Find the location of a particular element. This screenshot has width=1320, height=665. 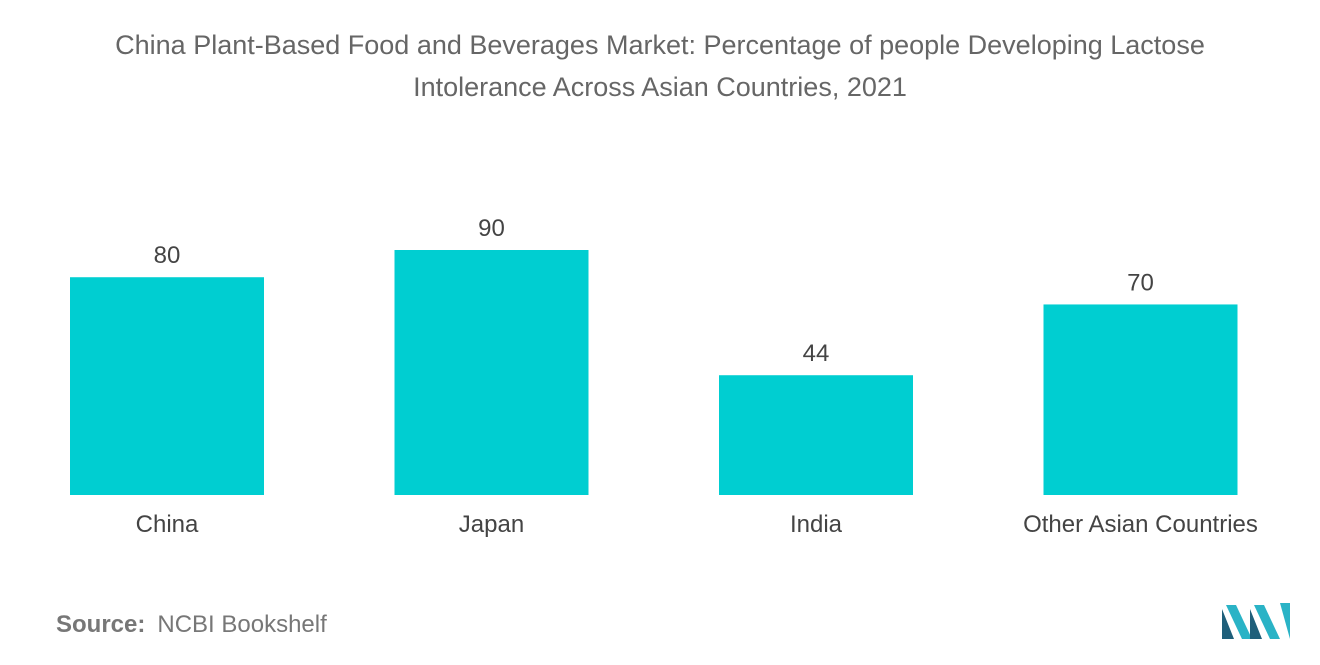

source-note: Source: NCBI Bookshelf is located at coordinates (191, 625).